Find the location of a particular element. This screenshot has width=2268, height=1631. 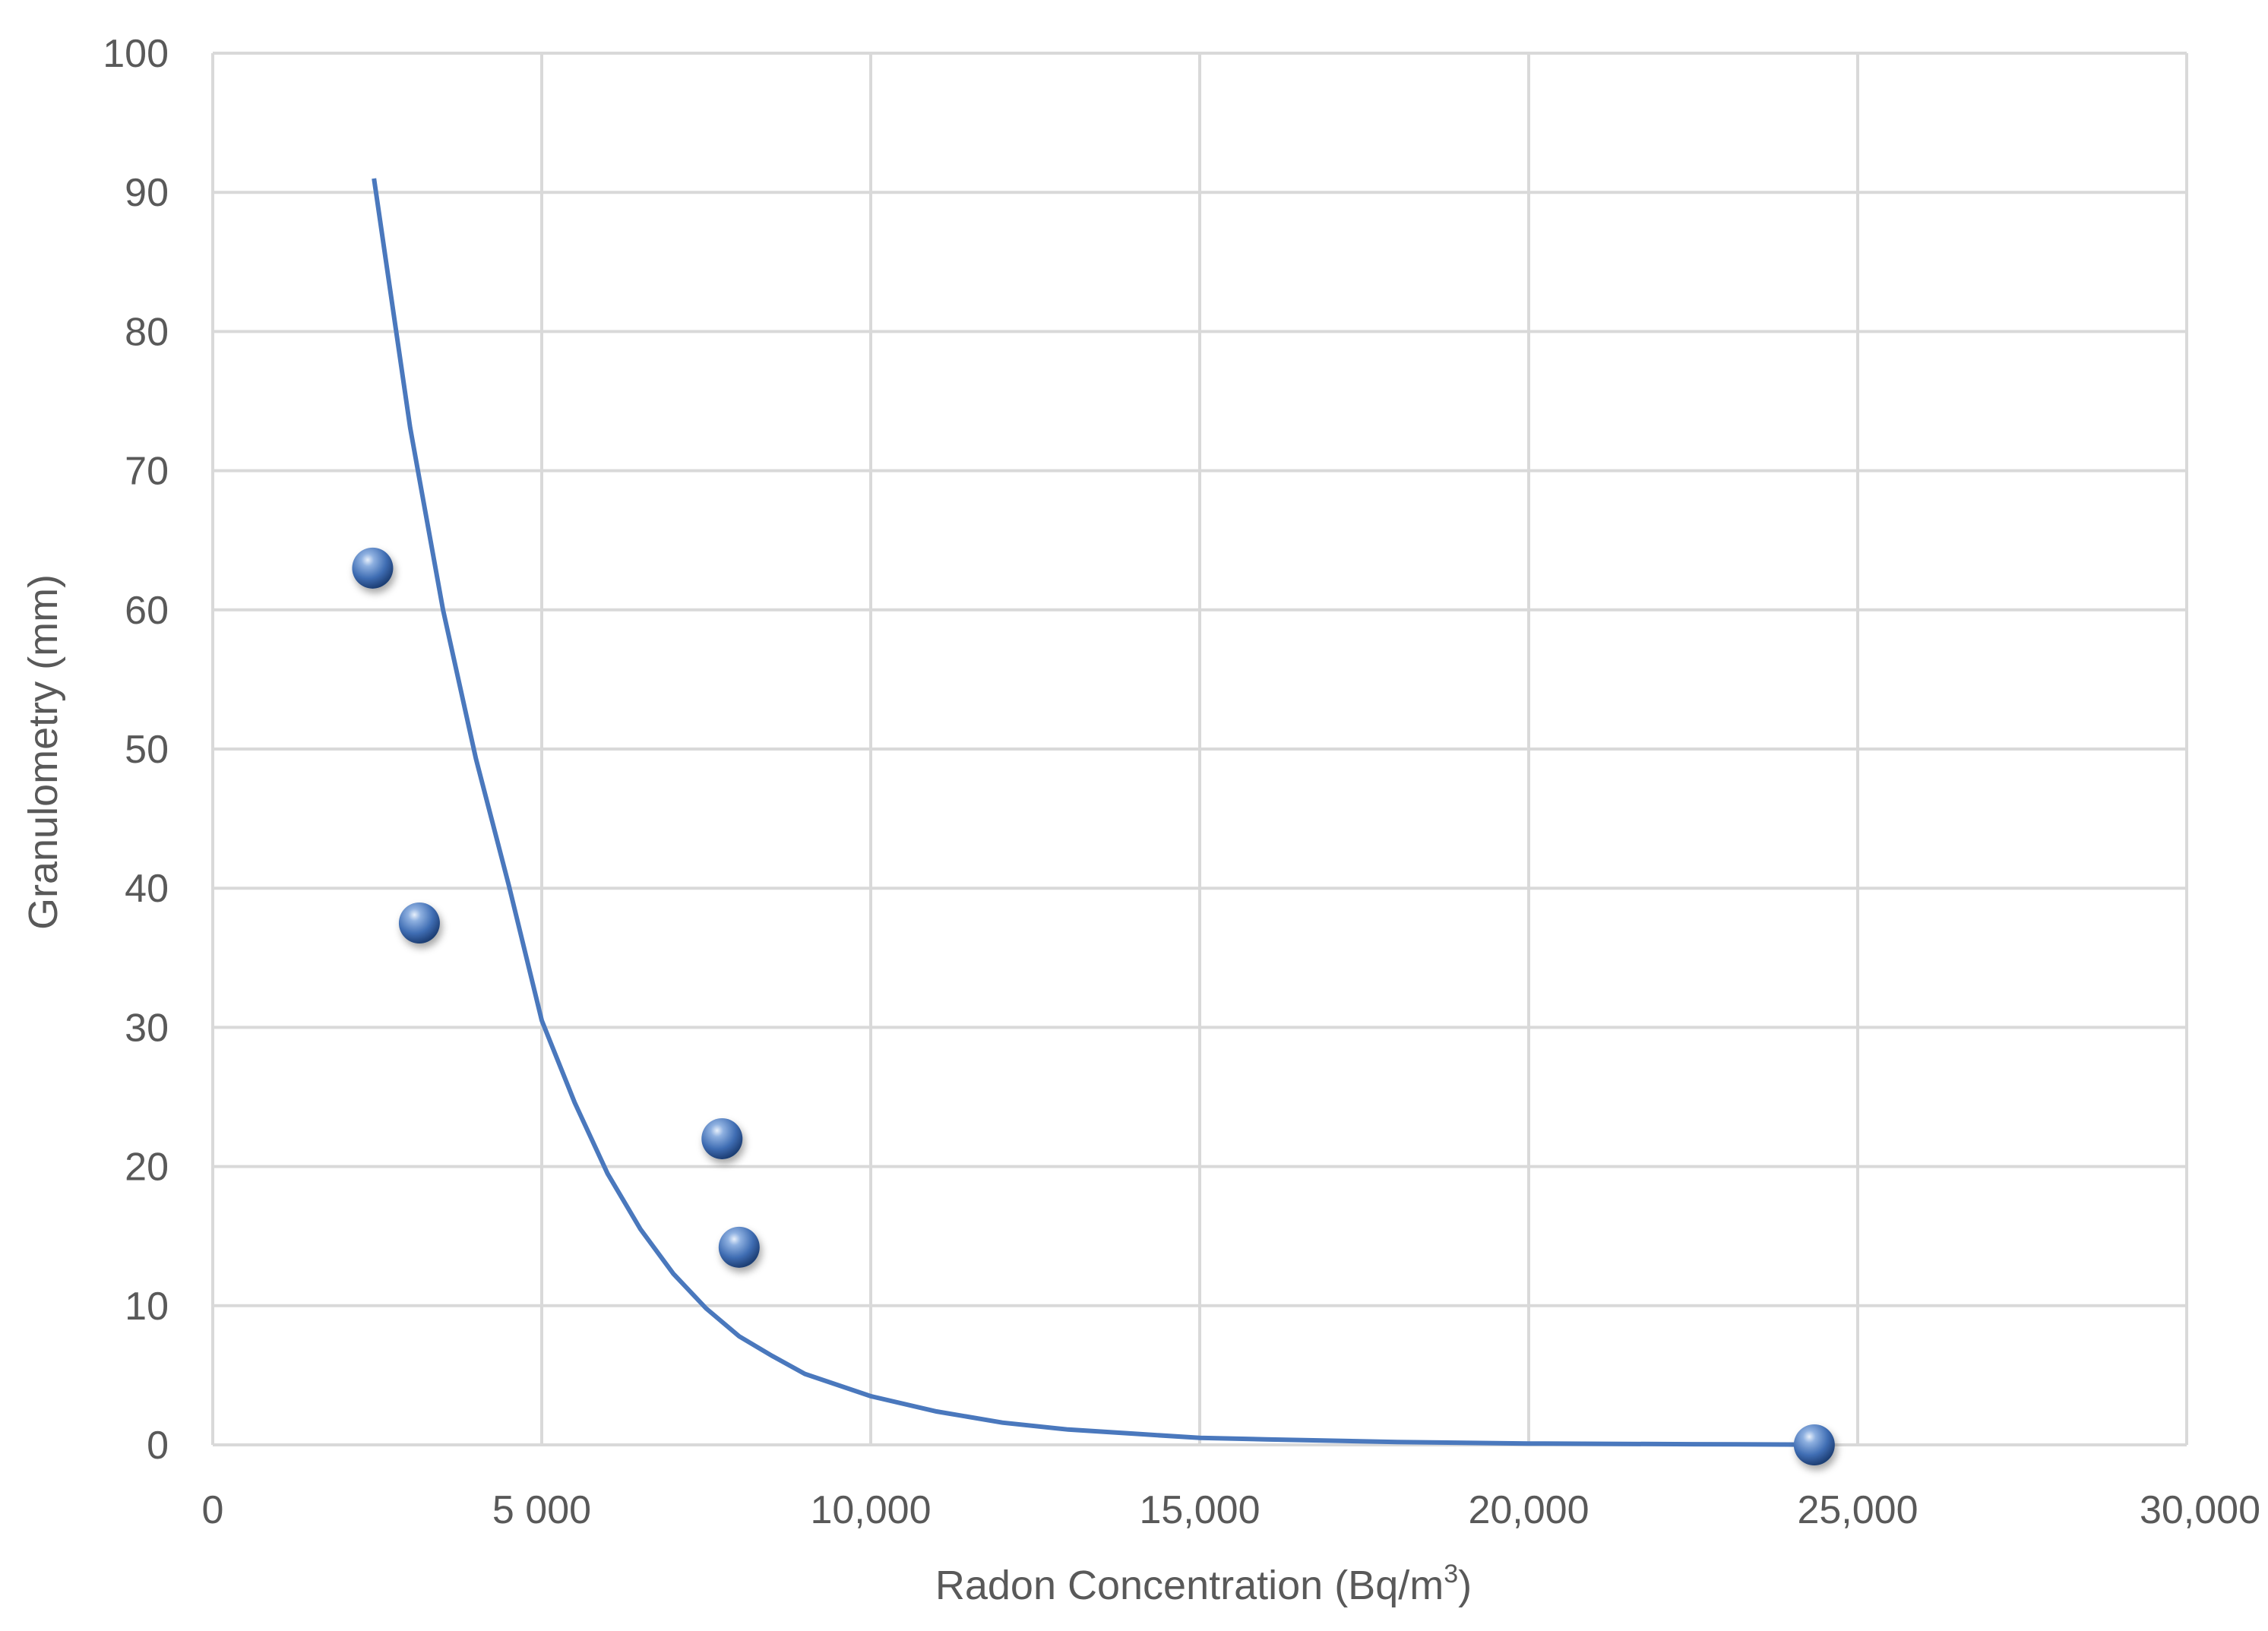

y-tick-label: 50 is located at coordinates (147, 750).